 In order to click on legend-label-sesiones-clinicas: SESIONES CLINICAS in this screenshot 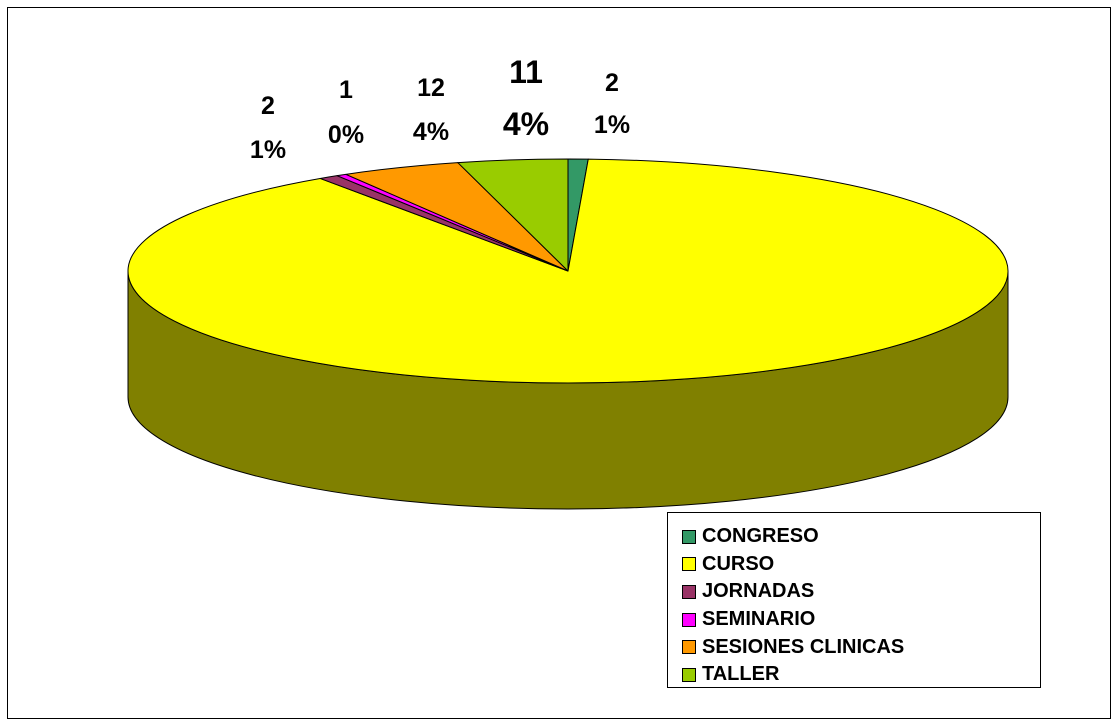, I will do `click(803, 646)`.